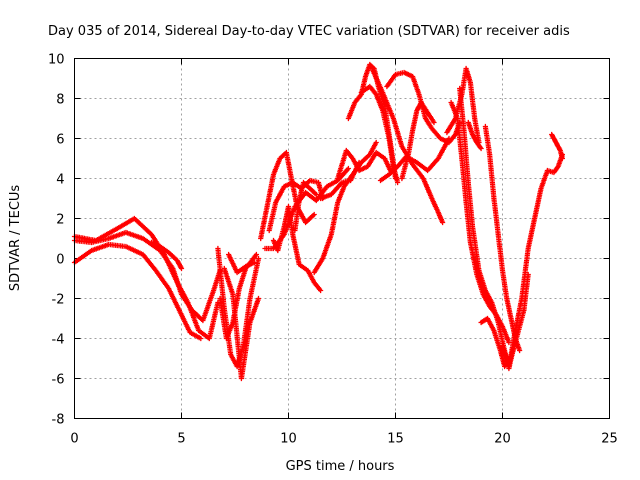 Image resolution: width=640 pixels, height=480 pixels. Describe the element at coordinates (60, 140) in the screenshot. I see `y-tick-label: 6` at that location.